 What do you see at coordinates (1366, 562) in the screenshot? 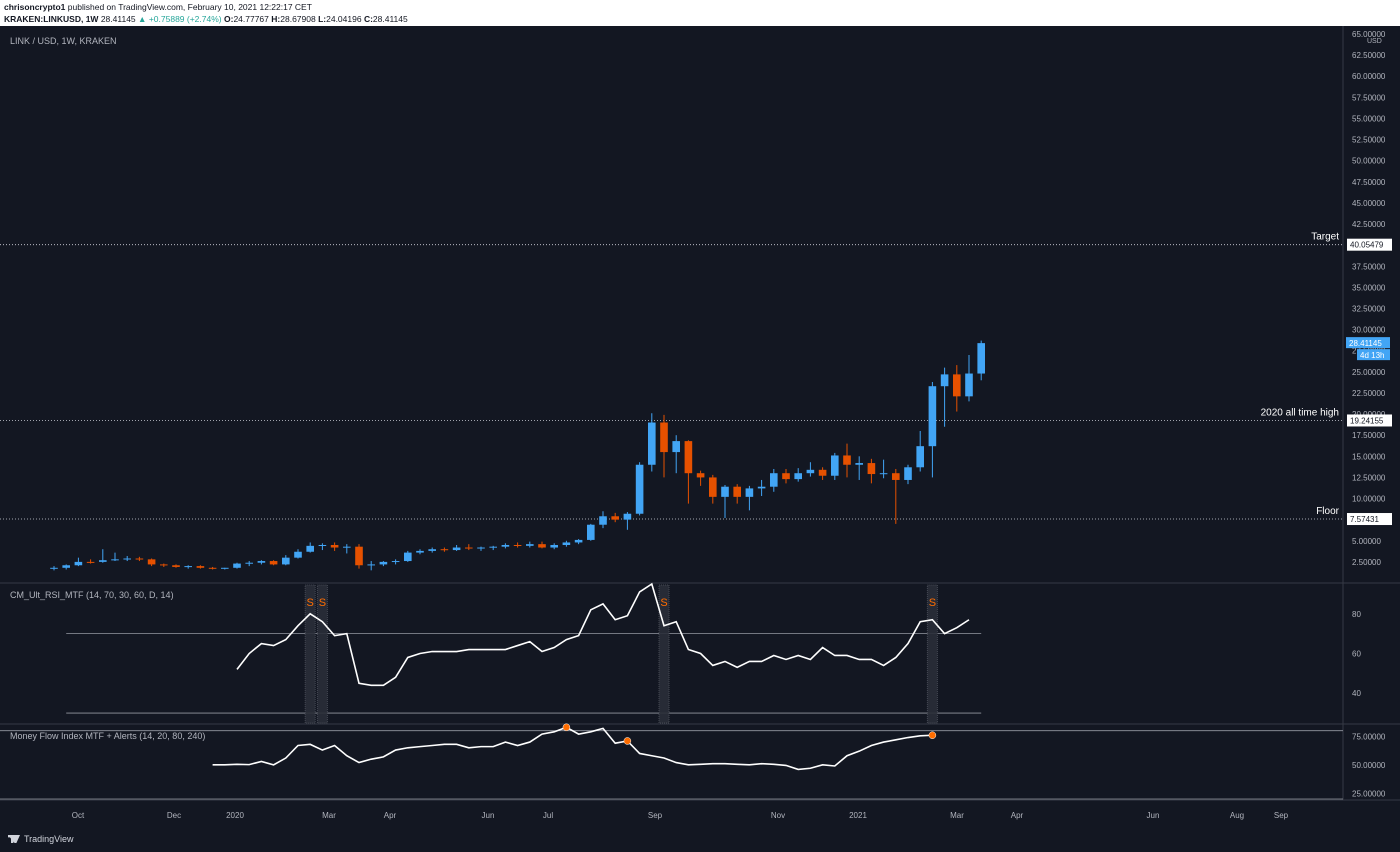
I see `price-tick-label: 2.50000` at bounding box center [1366, 562].